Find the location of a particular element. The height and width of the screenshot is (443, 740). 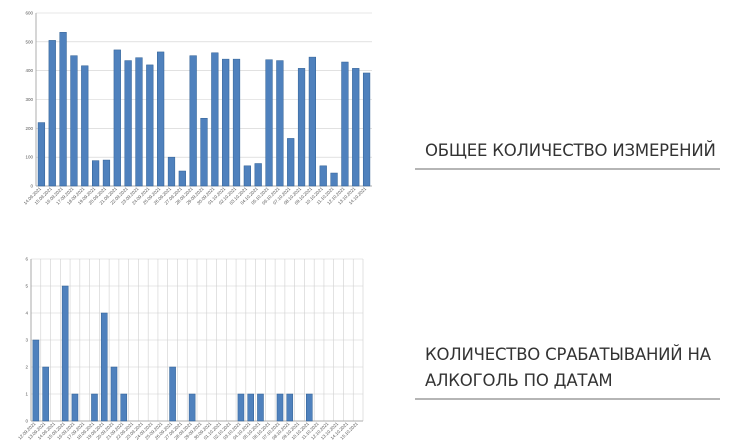

chart1-y-tick-label: 200 is located at coordinates (29, 128).